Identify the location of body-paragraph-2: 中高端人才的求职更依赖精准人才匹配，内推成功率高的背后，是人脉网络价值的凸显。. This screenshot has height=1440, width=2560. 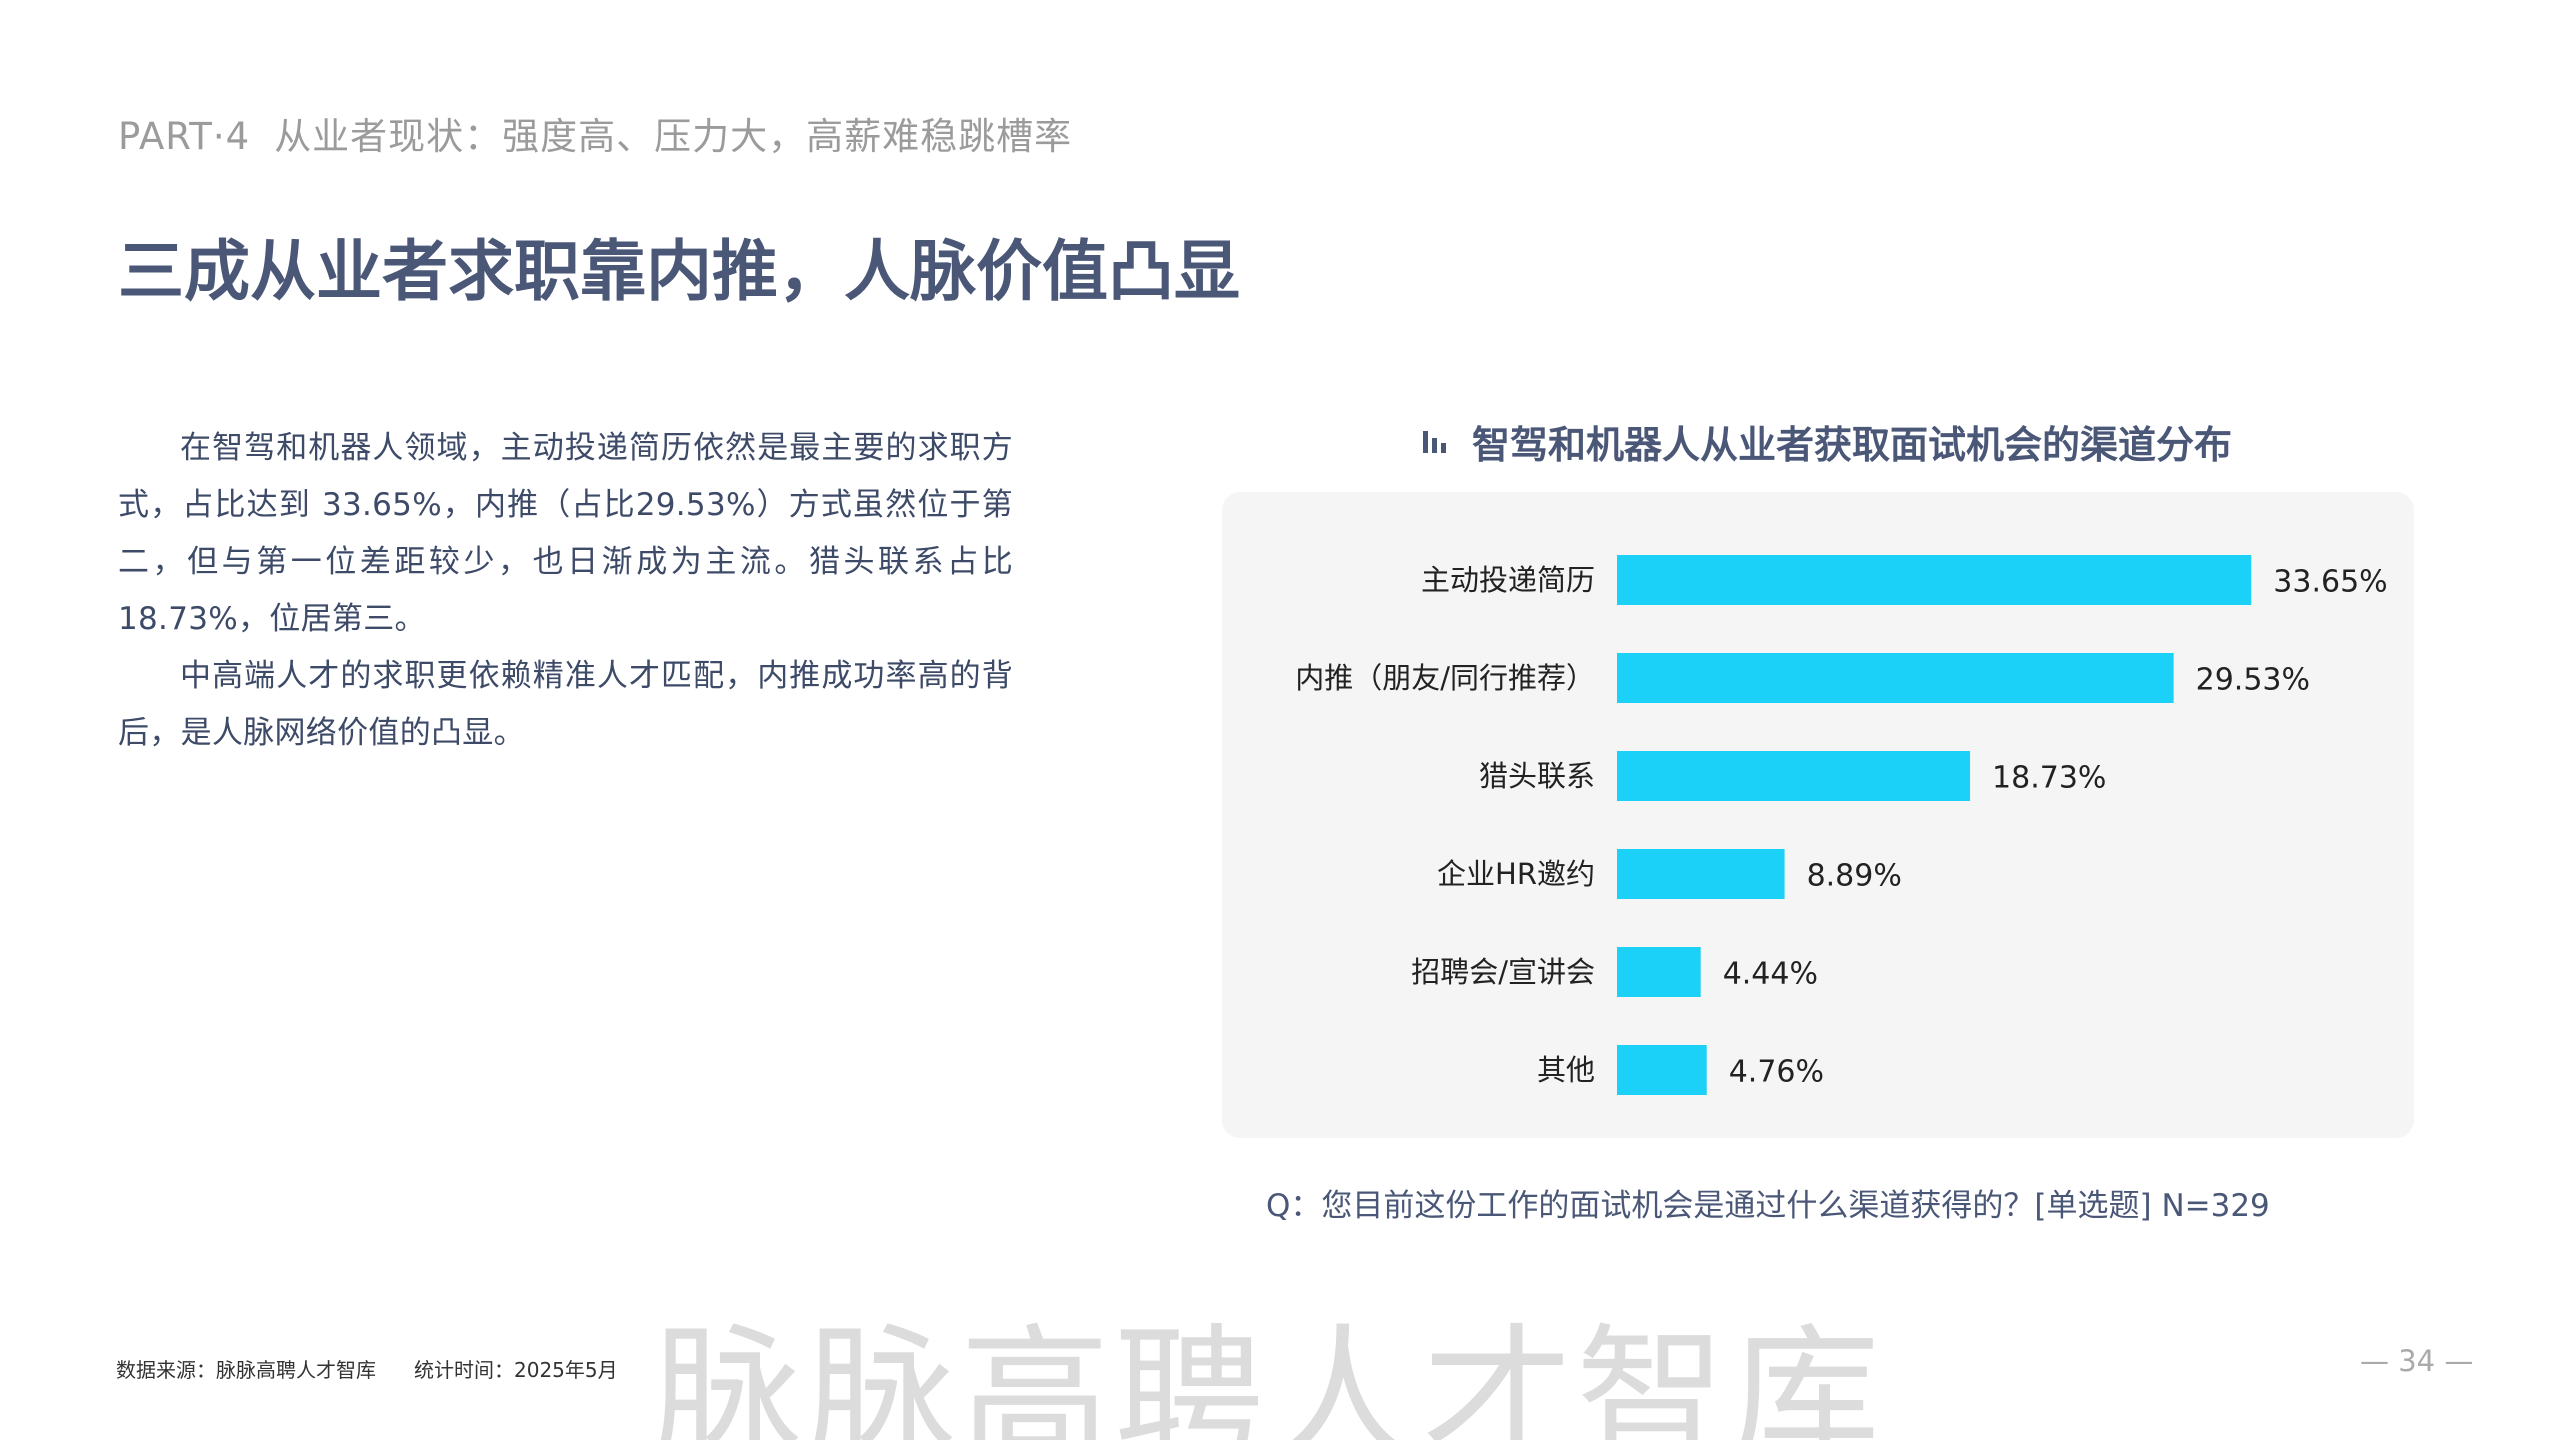
(565, 704).